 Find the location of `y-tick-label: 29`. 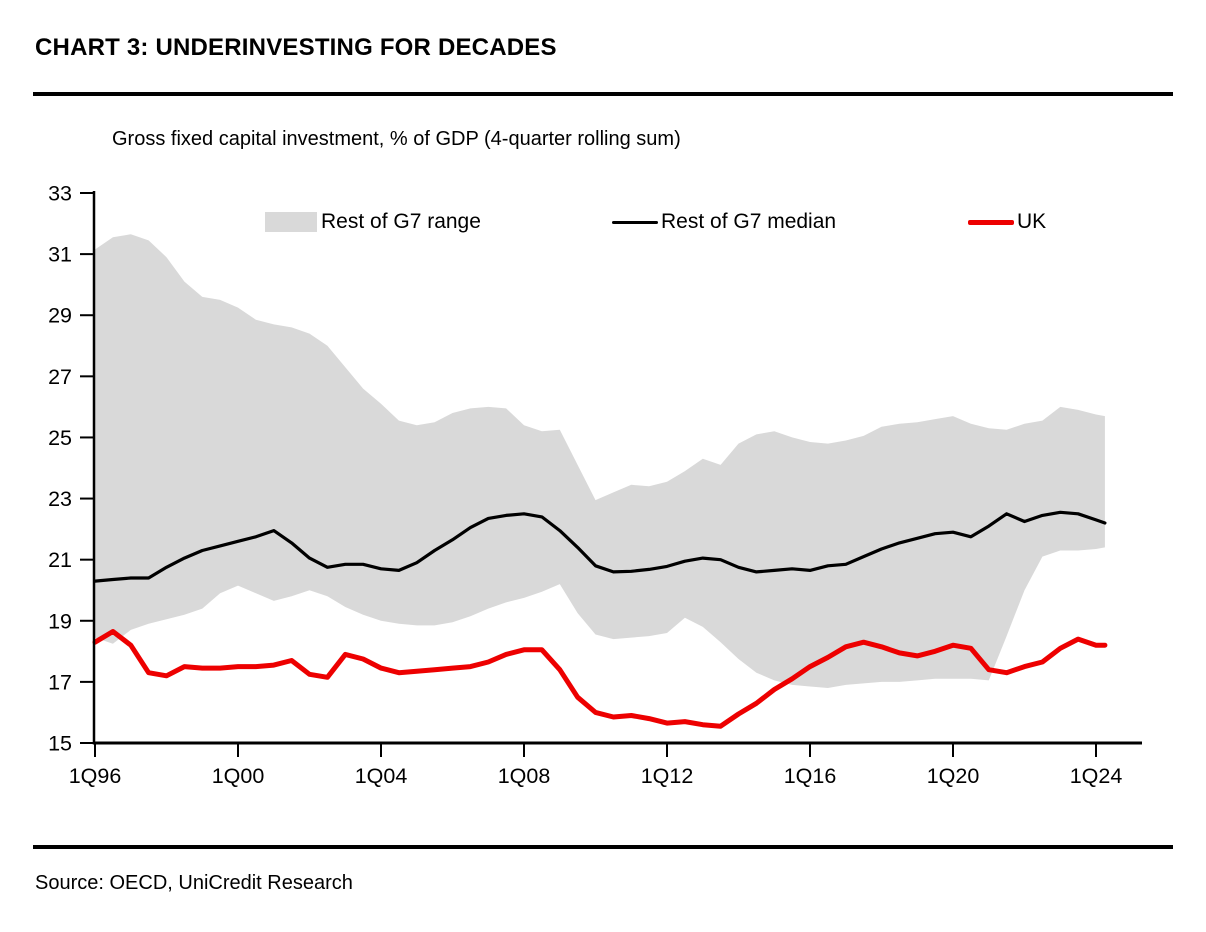

y-tick-label: 29 is located at coordinates (60, 316).